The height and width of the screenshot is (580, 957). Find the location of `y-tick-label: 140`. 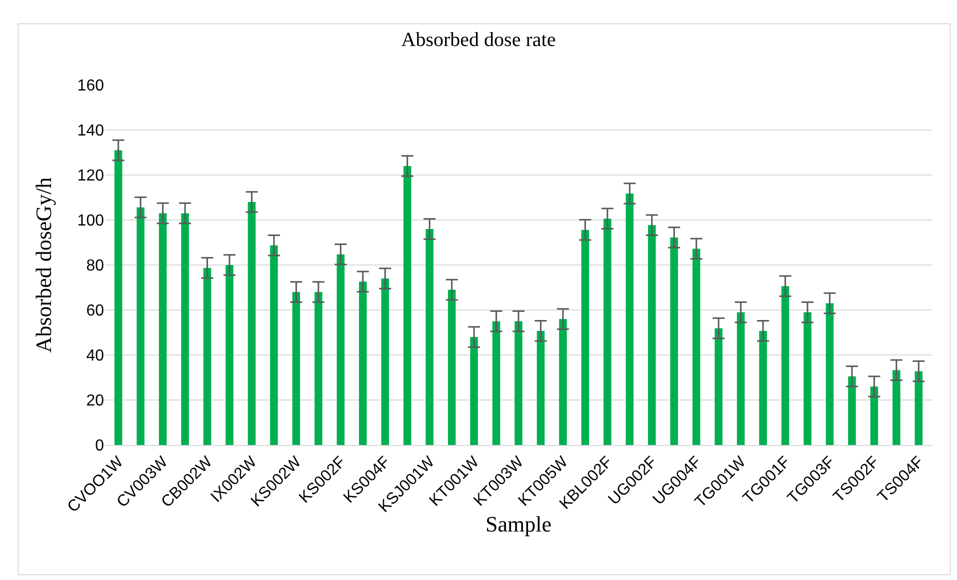

y-tick-label: 140 is located at coordinates (90, 131).